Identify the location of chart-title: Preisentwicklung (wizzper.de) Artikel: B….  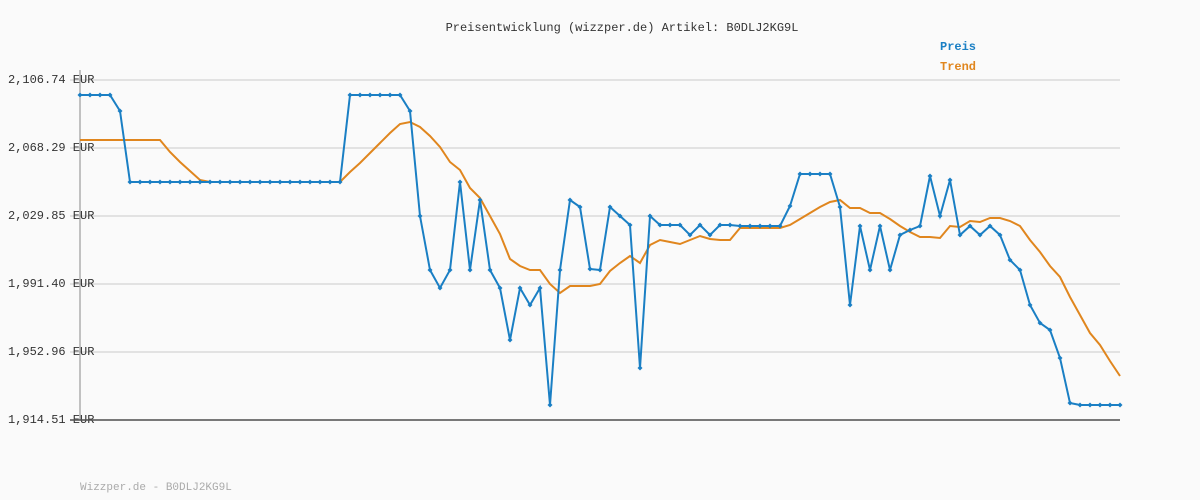
(622, 28).